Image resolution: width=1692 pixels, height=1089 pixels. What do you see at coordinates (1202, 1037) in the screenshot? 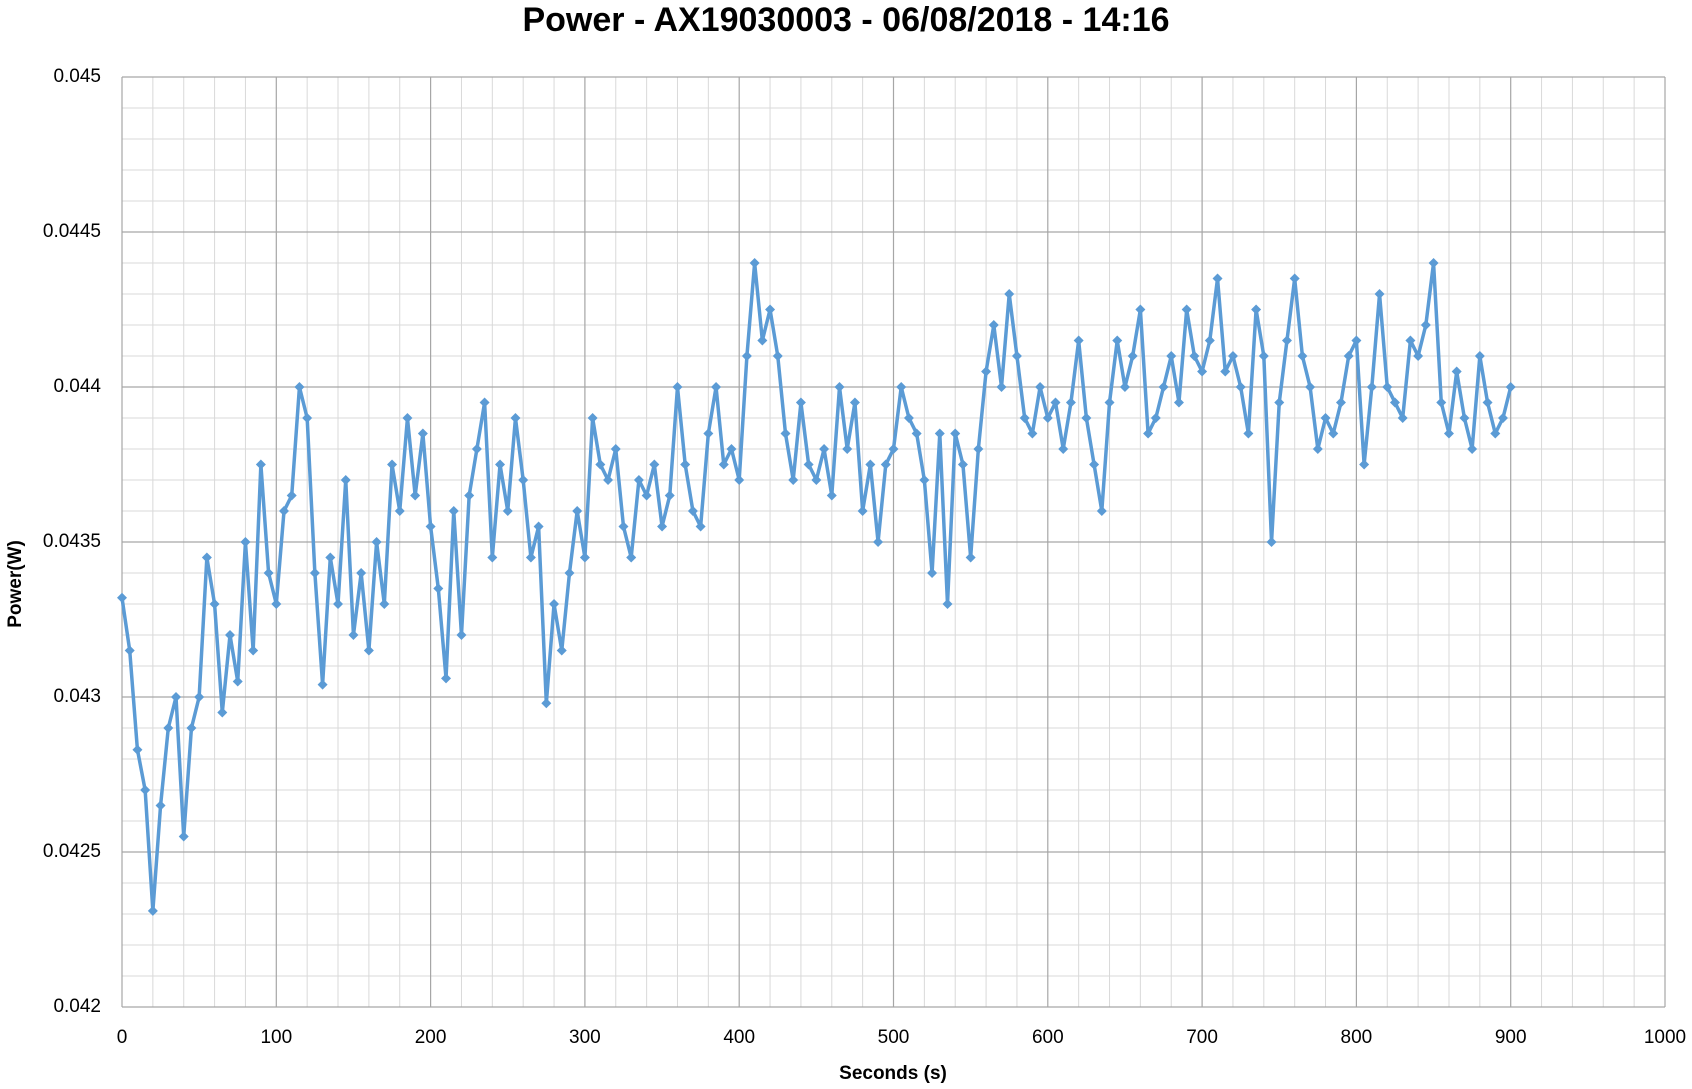
I see `x-tick-label: 700` at bounding box center [1202, 1037].